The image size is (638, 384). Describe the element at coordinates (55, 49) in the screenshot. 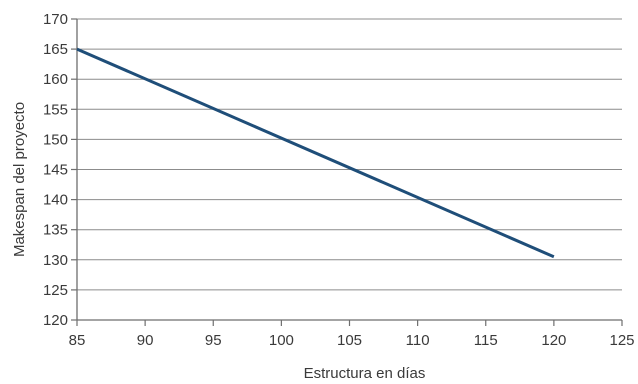

I see `y-tick-label: 165` at that location.